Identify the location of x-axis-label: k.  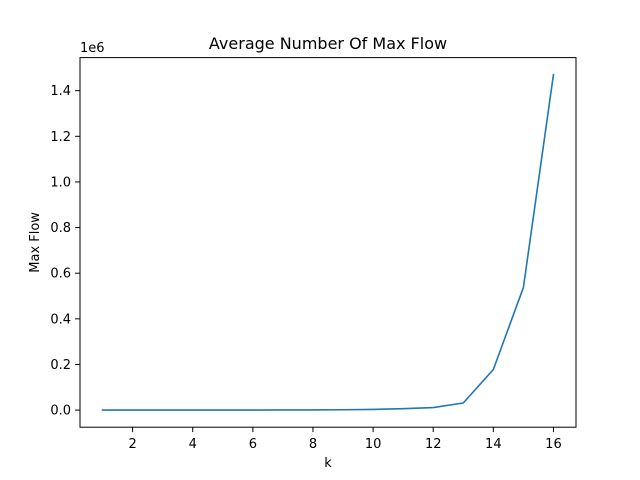
(328, 463).